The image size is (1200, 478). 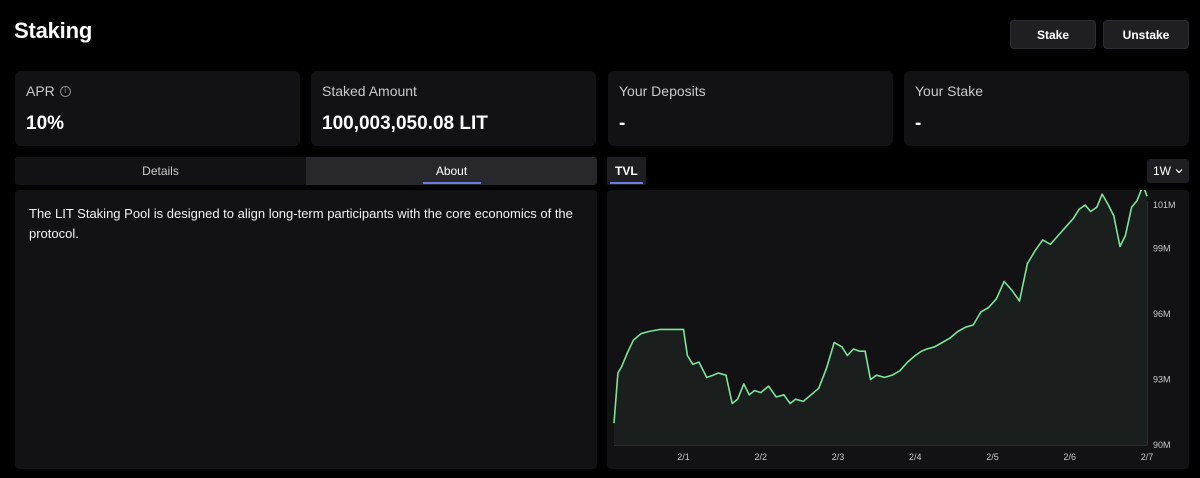 What do you see at coordinates (949, 91) in the screenshot?
I see `stat-label: Your Stake` at bounding box center [949, 91].